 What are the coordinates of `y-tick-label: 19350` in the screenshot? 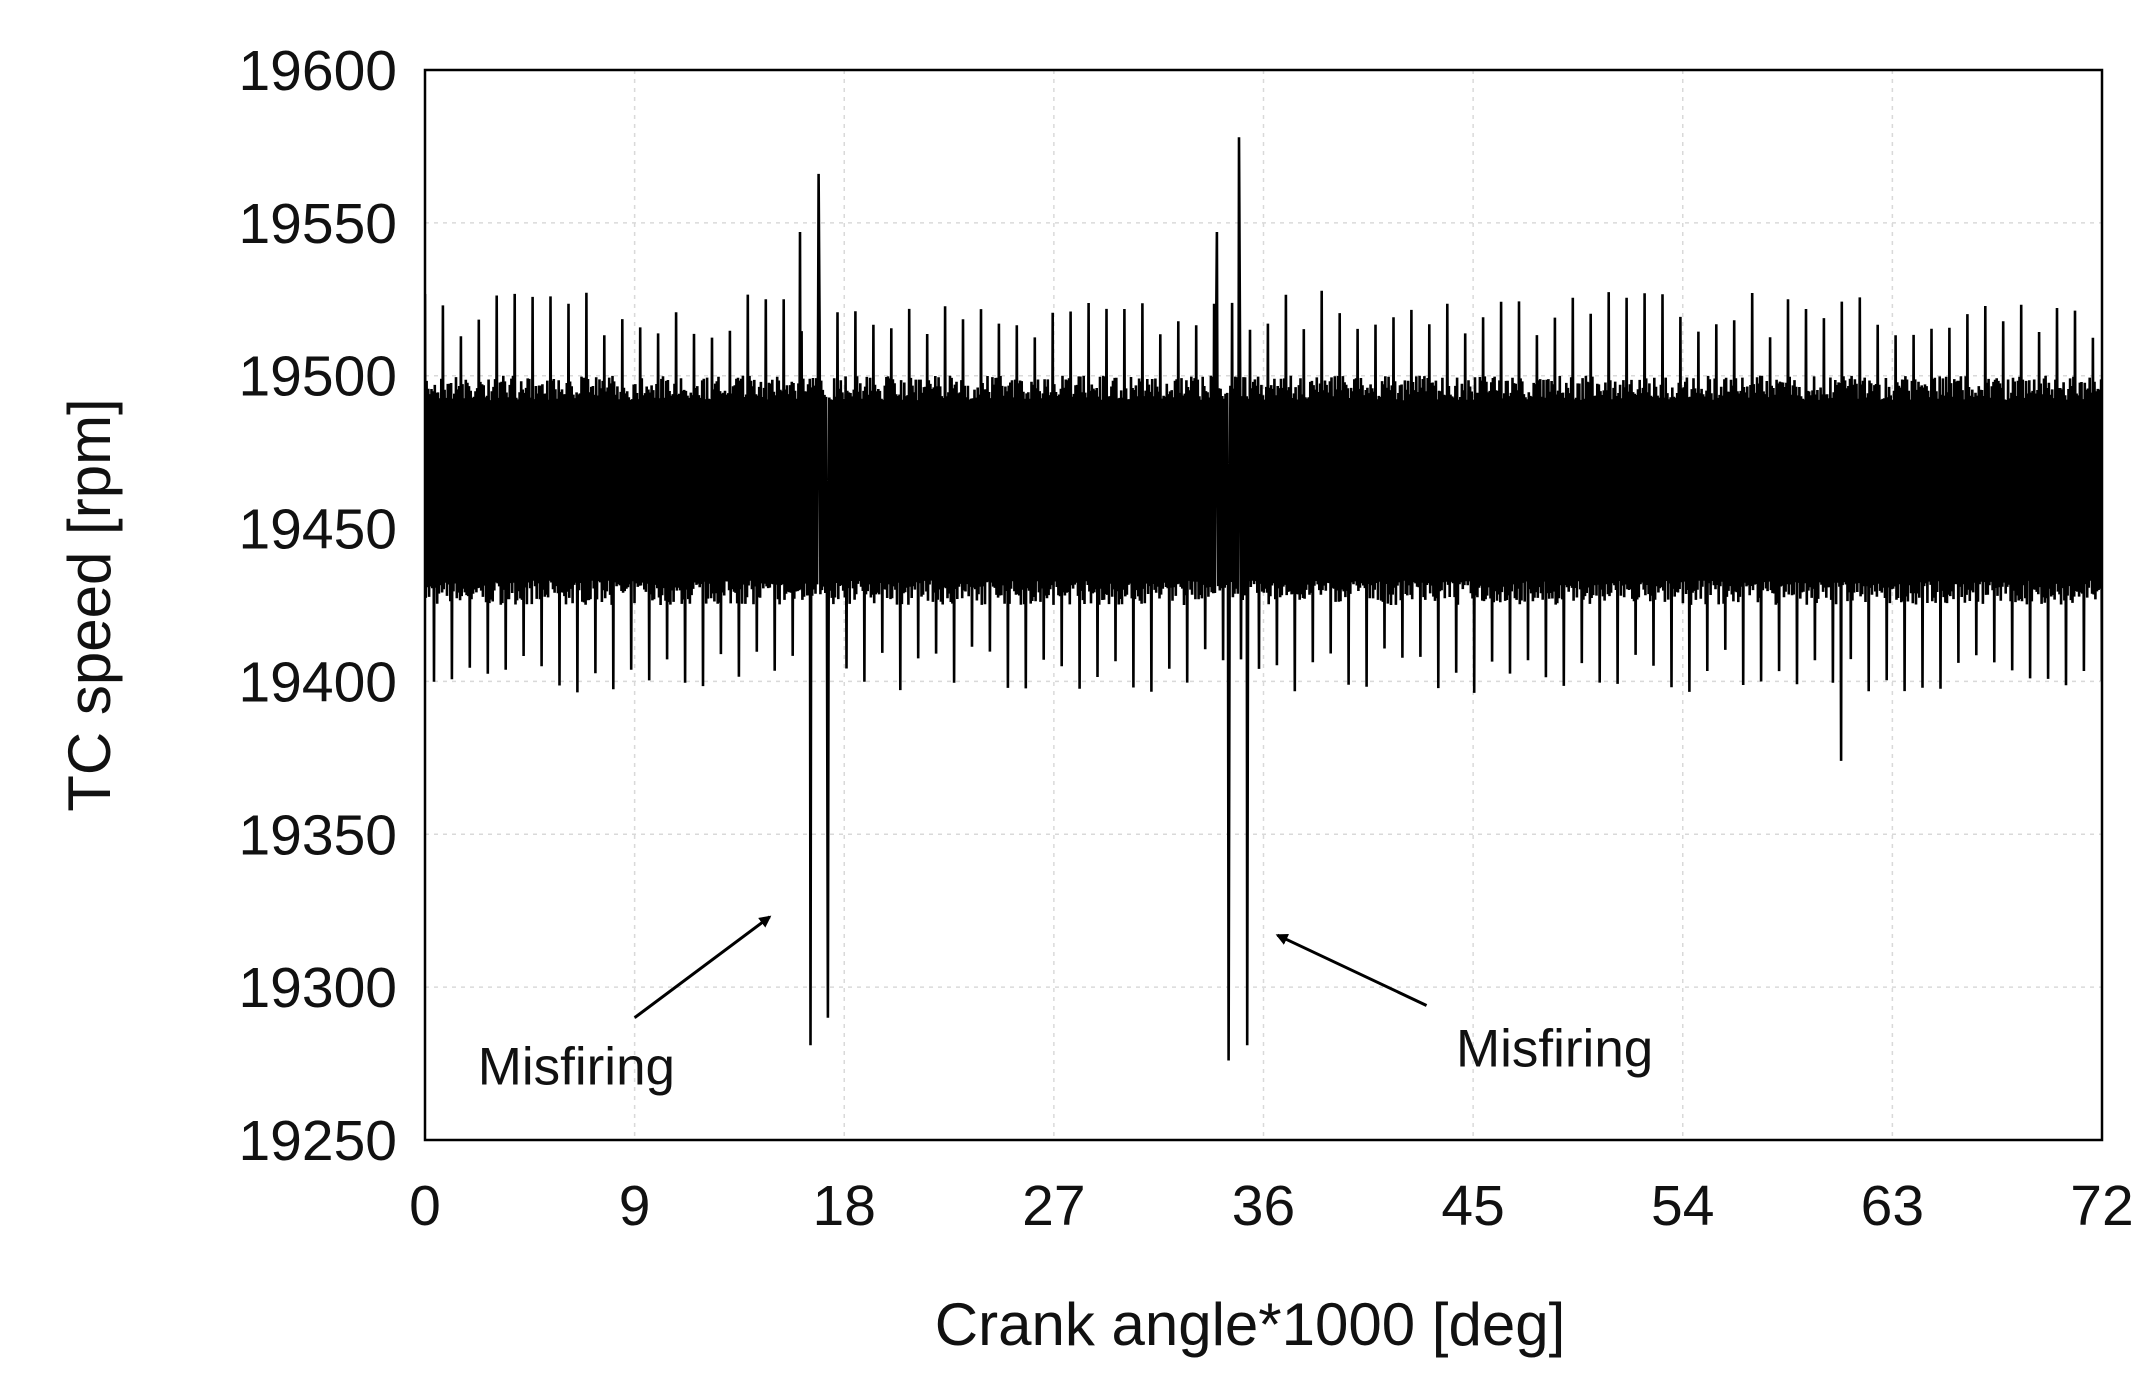 It's located at (317, 835).